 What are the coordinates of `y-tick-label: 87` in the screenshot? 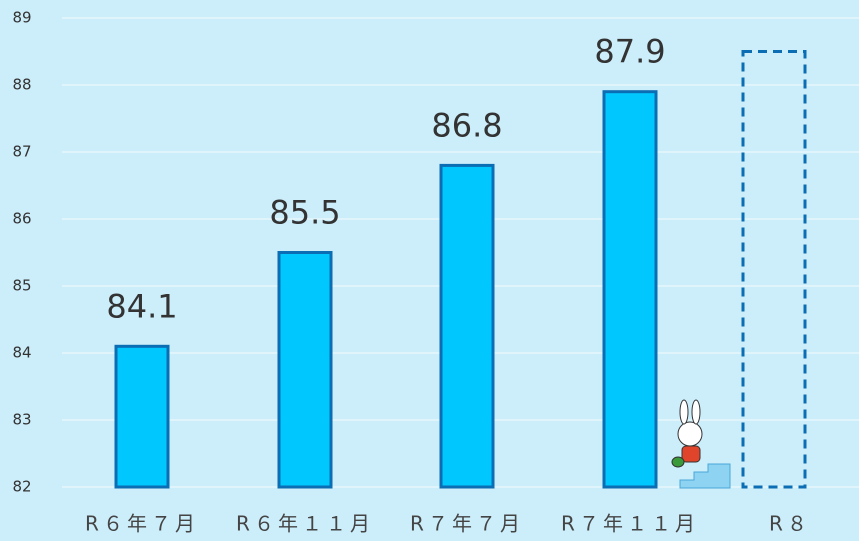 It's located at (21, 152).